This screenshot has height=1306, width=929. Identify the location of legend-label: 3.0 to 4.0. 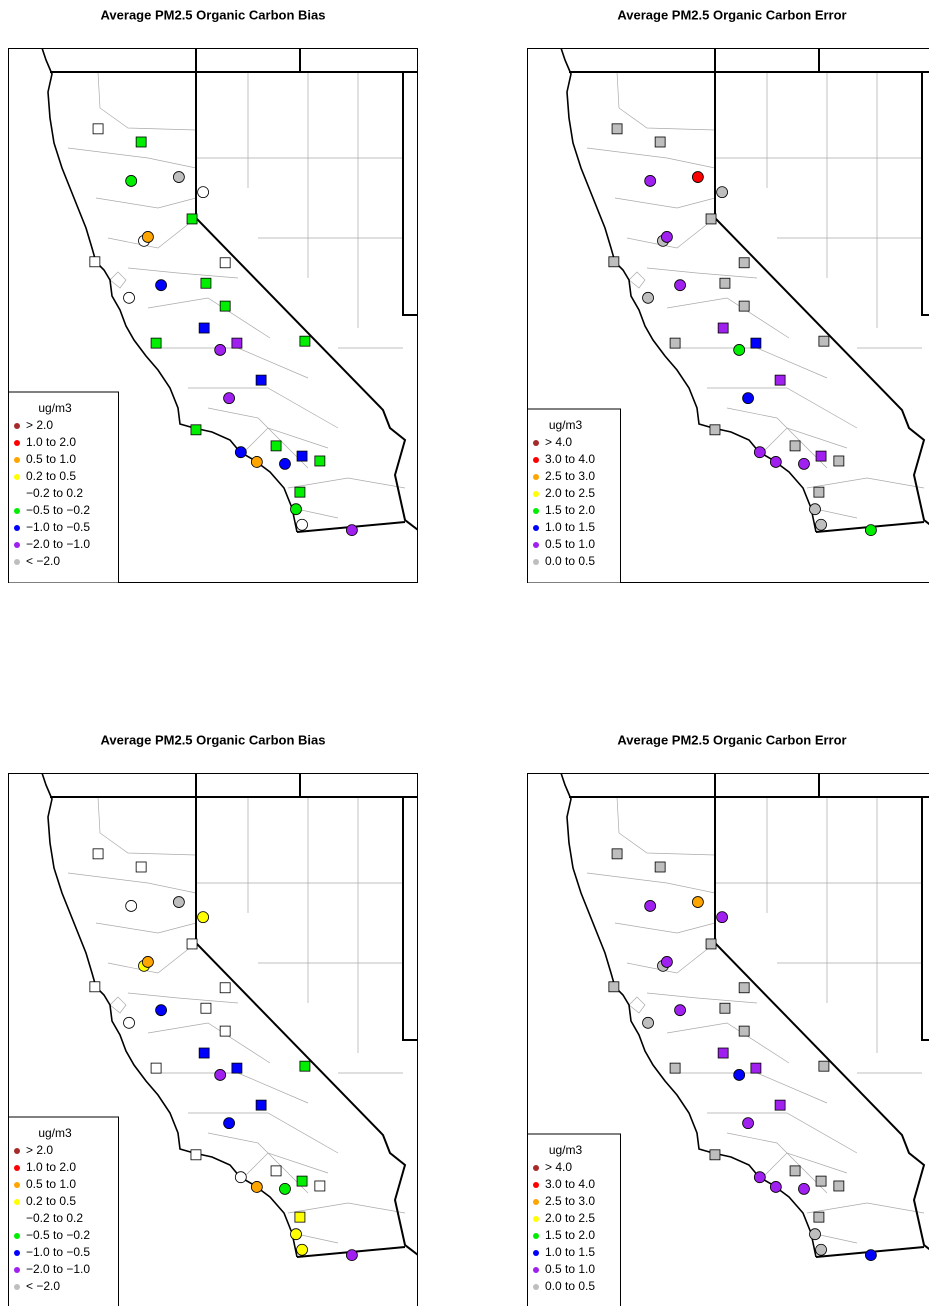
(570, 459).